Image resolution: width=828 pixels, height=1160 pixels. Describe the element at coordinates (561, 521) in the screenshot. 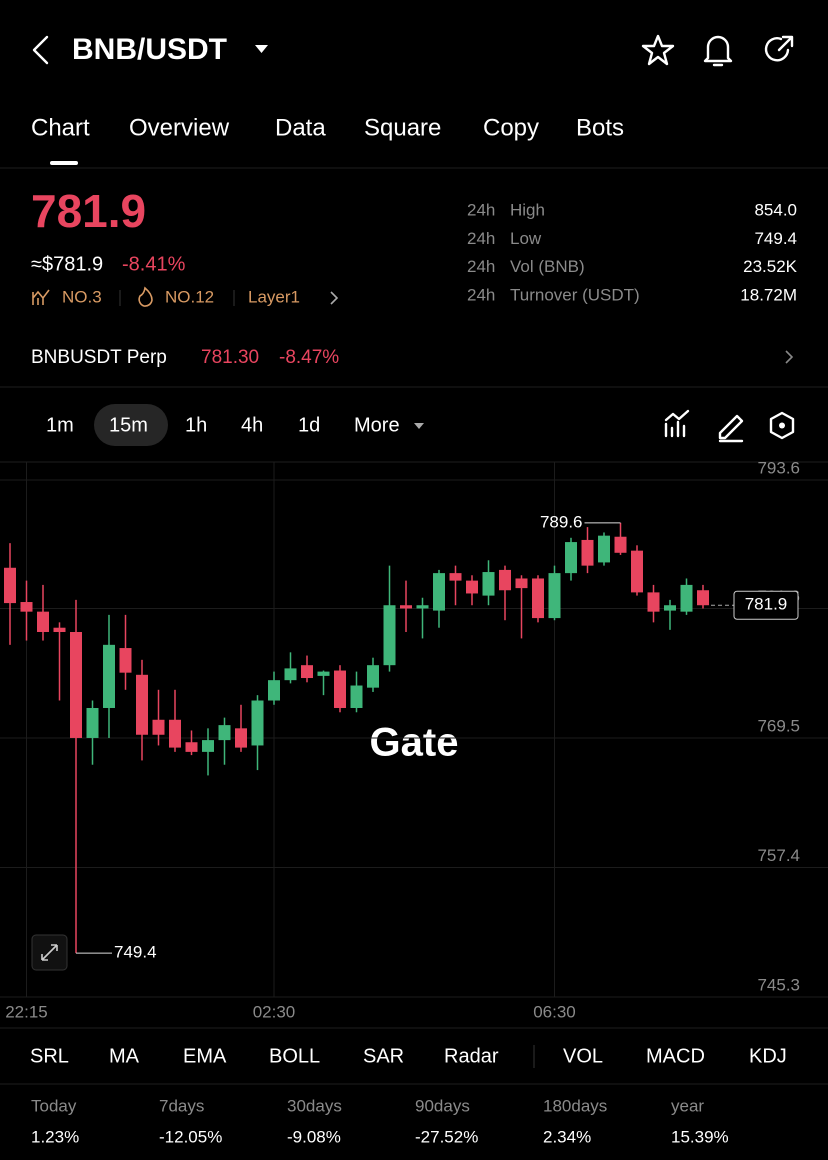

I see `max-label: 789.6` at that location.